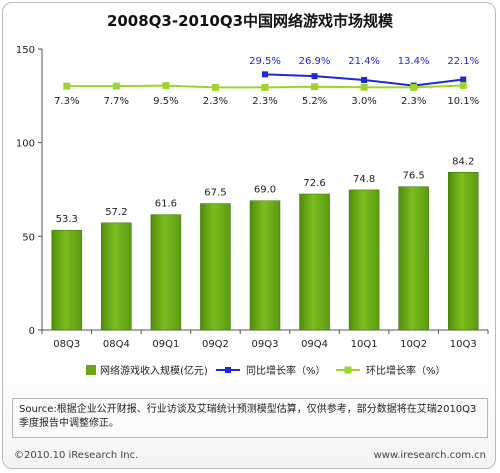  Describe the element at coordinates (363, 101) in the screenshot. I see `qoq-value-label: 3.0%` at that location.